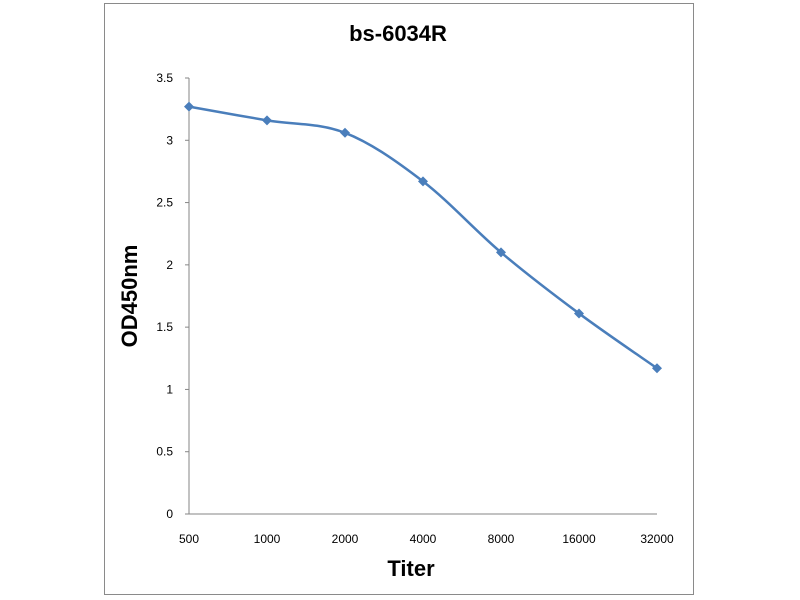 The height and width of the screenshot is (600, 800). What do you see at coordinates (398, 33) in the screenshot?
I see `chart-title: bs-6034R` at bounding box center [398, 33].